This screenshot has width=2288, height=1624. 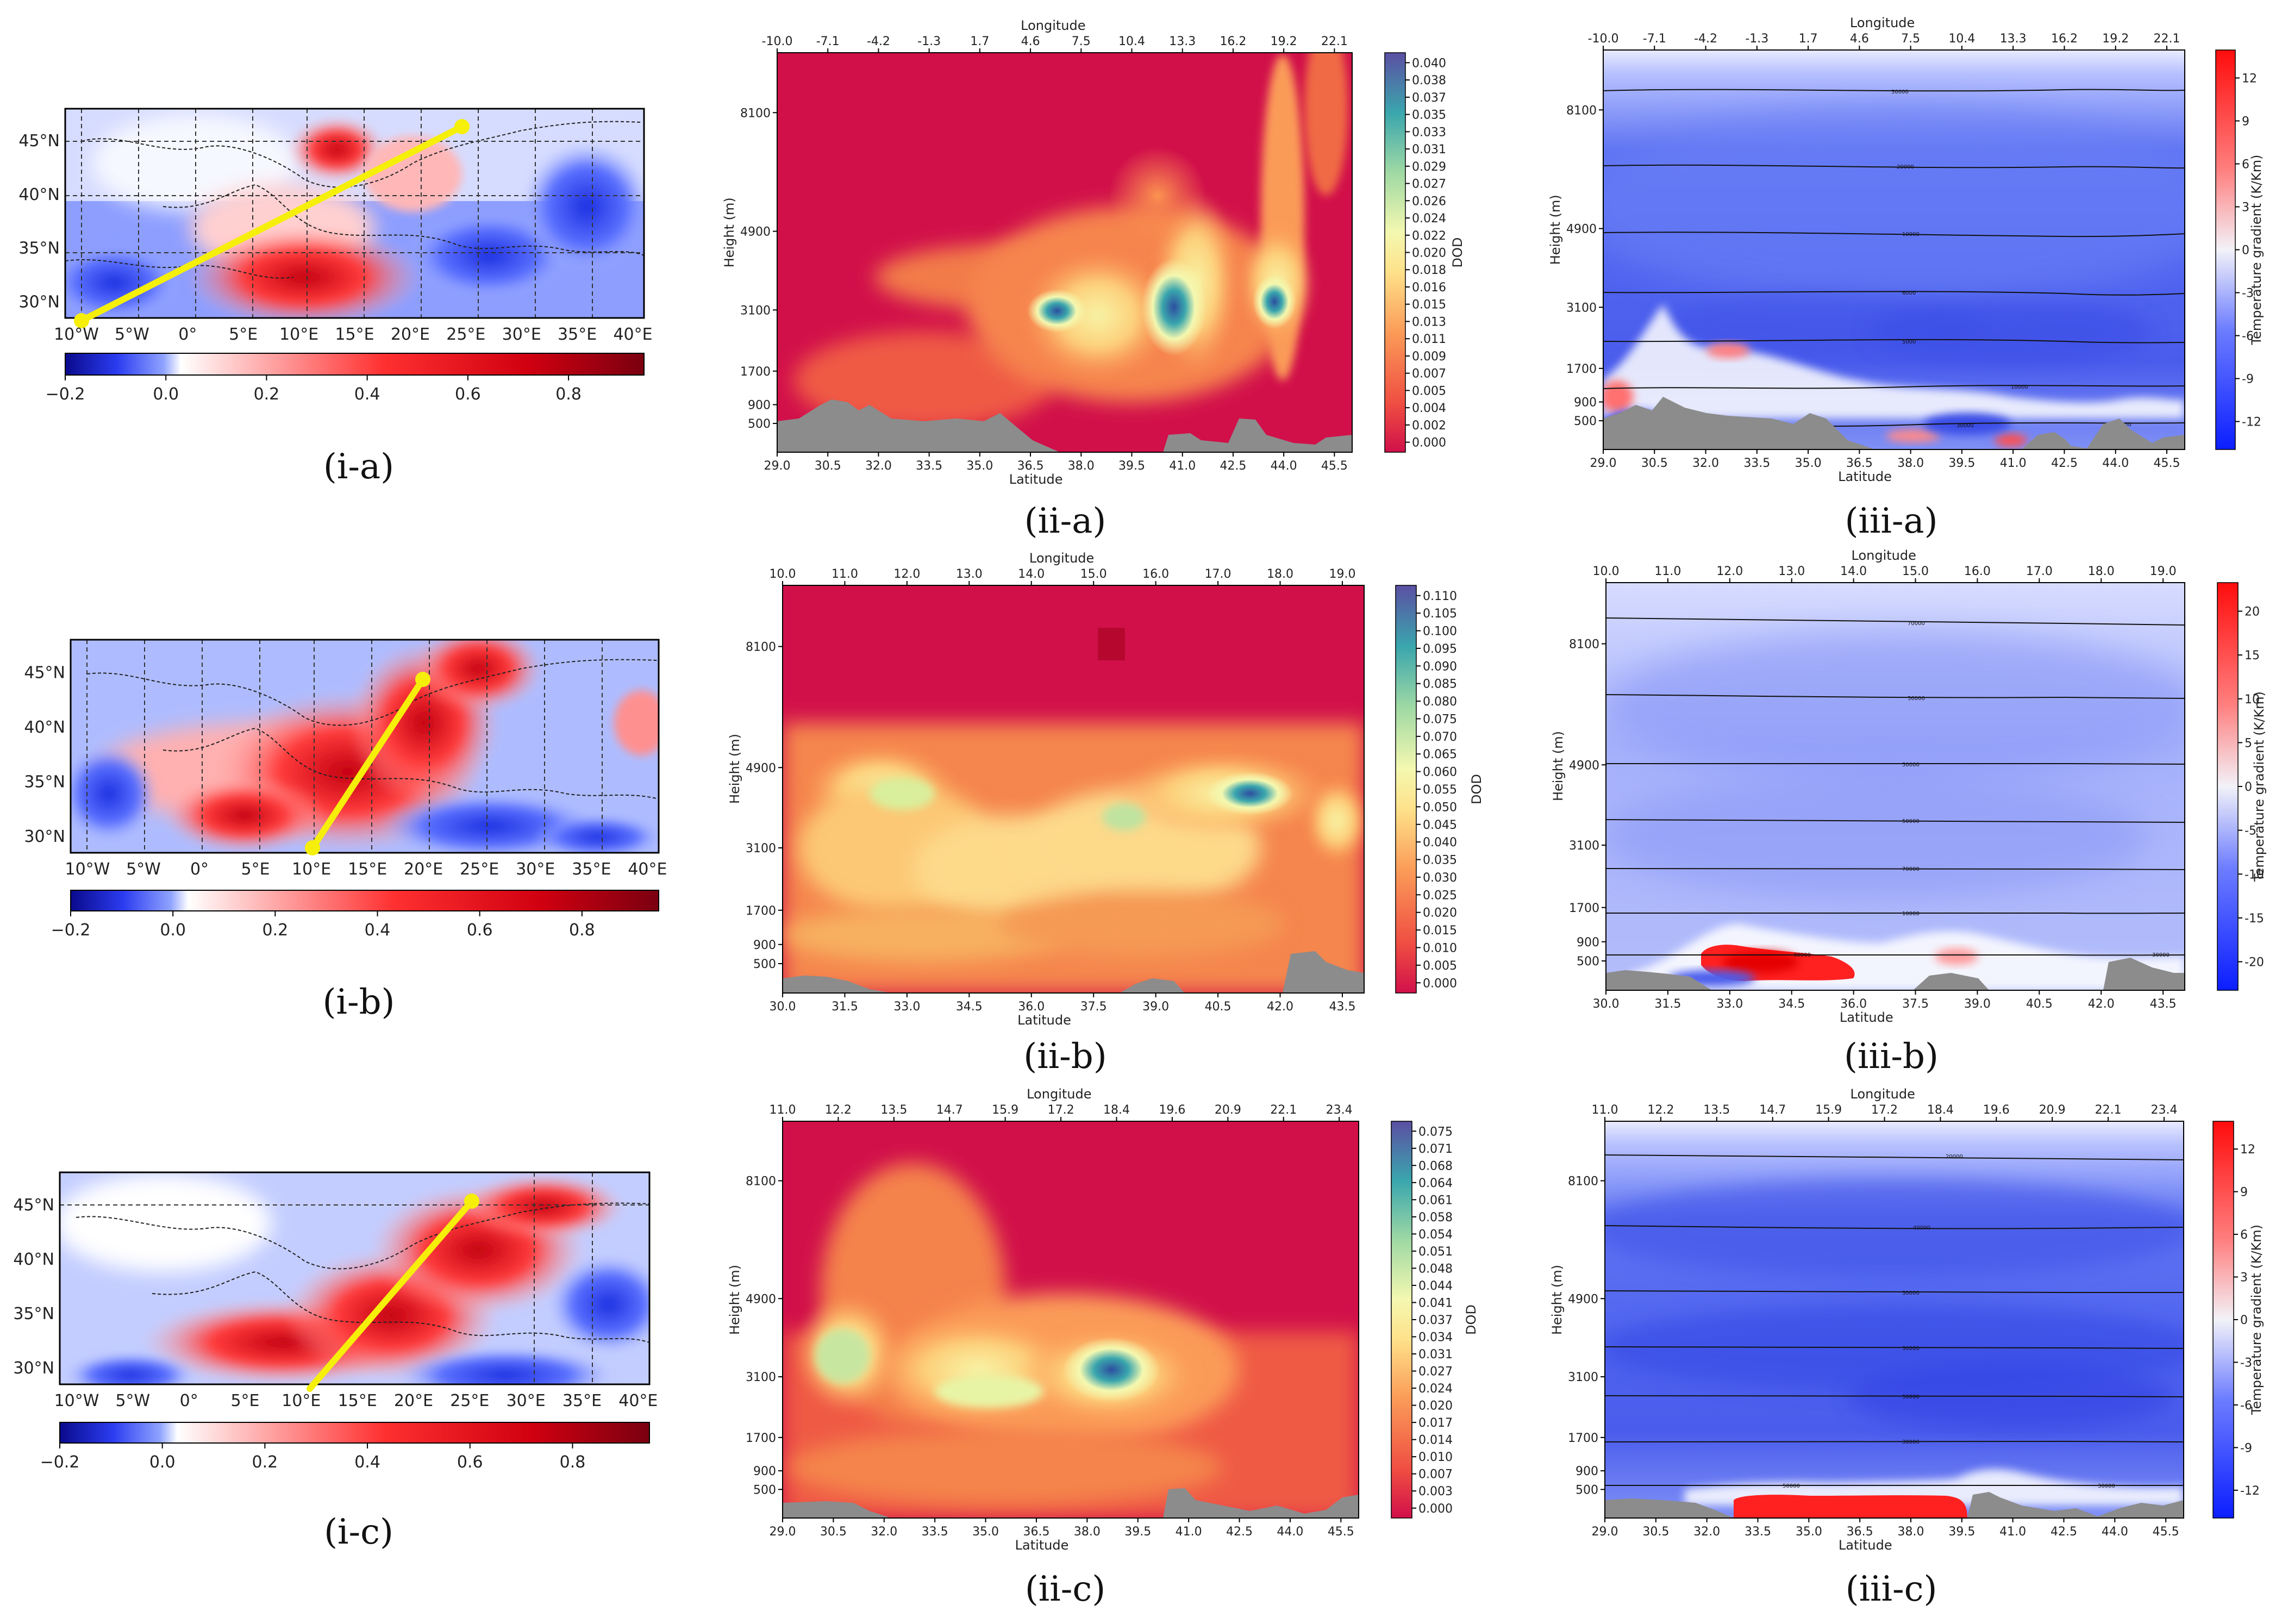 What do you see at coordinates (1808, 39) in the screenshot?
I see `top-tick-label: 1.7` at bounding box center [1808, 39].